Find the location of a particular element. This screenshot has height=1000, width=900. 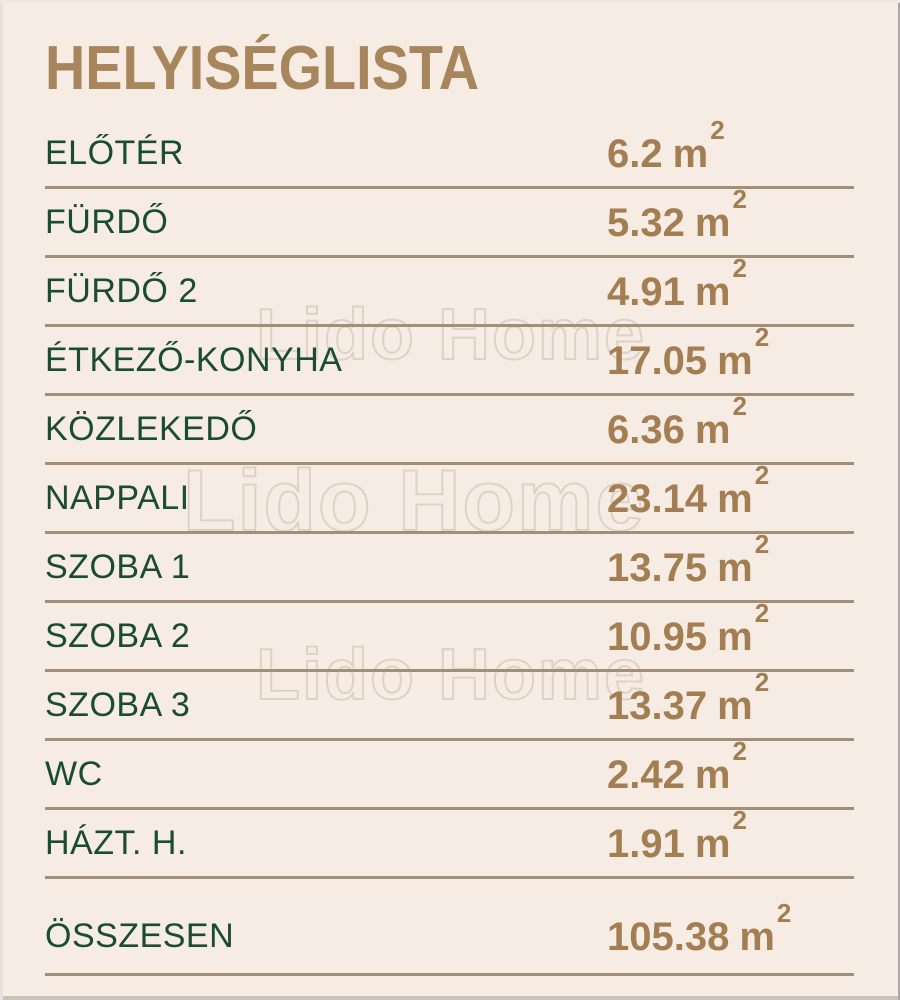

total-area: 105.38 m2 is located at coordinates (699, 928).